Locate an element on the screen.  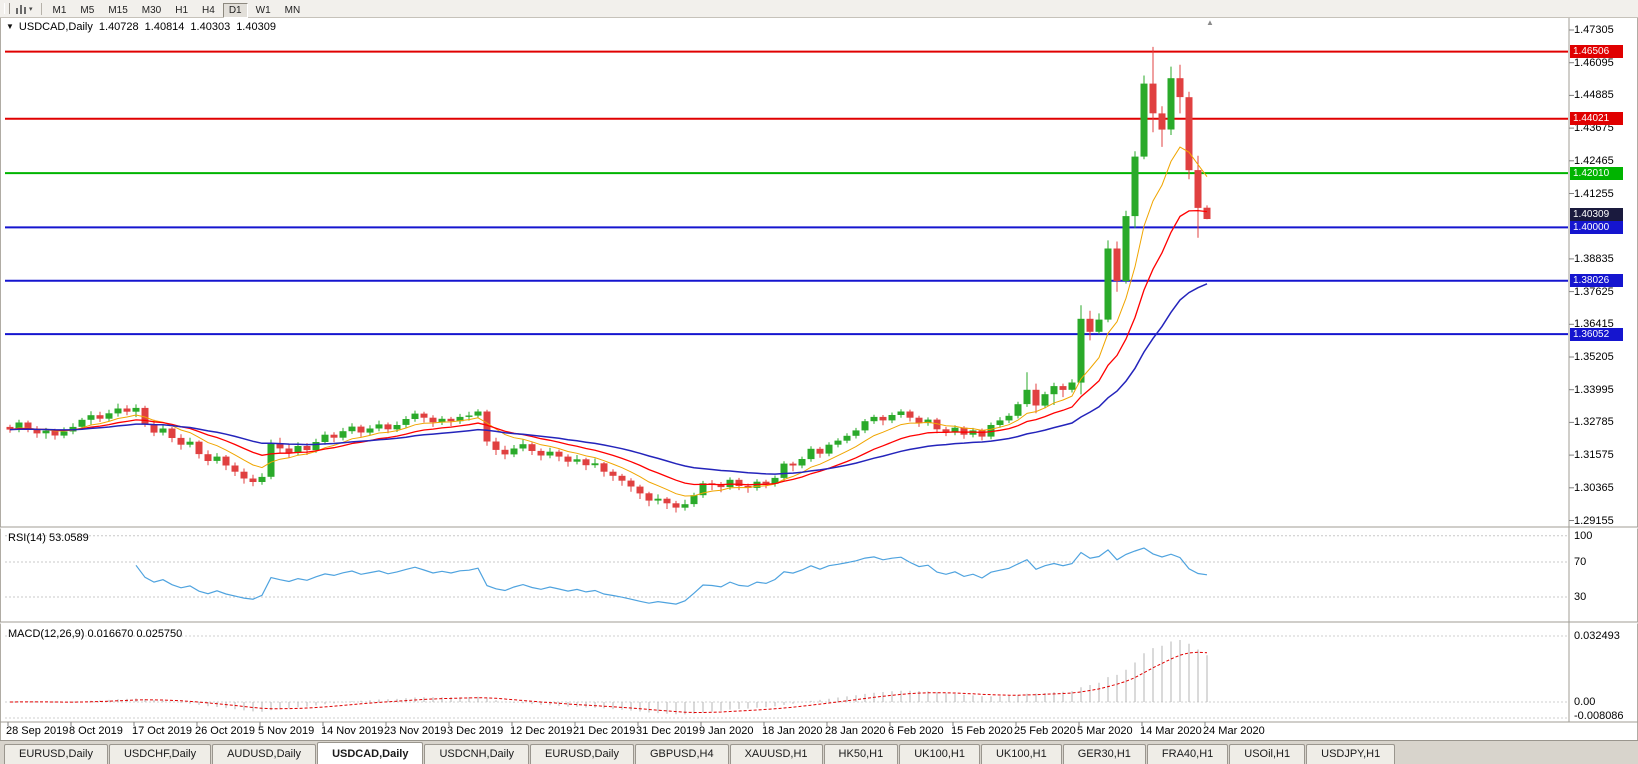
date-axis-label: 21 Dec 2019 is located at coordinates (604, 731).